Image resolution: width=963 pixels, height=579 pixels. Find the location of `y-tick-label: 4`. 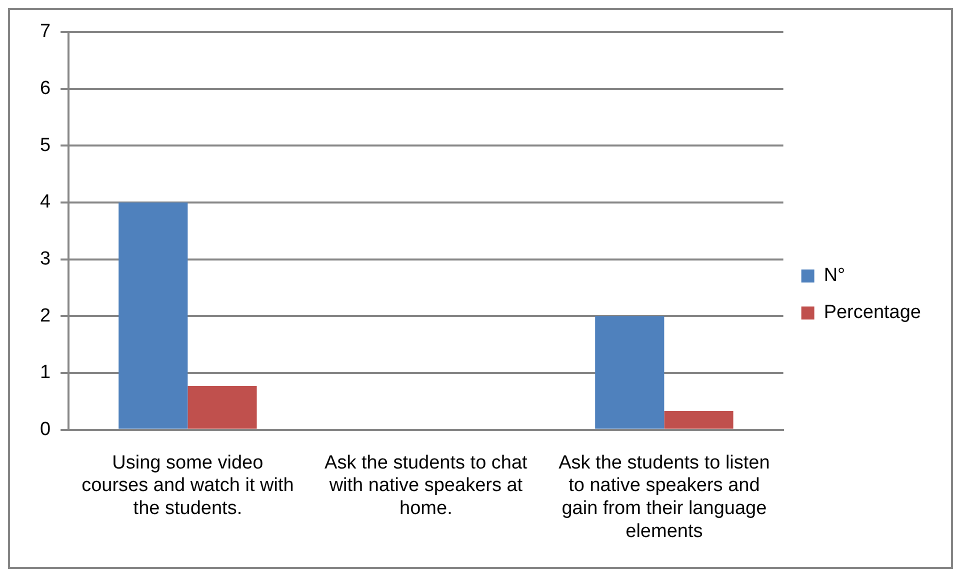

y-tick-label: 4 is located at coordinates (45, 202).